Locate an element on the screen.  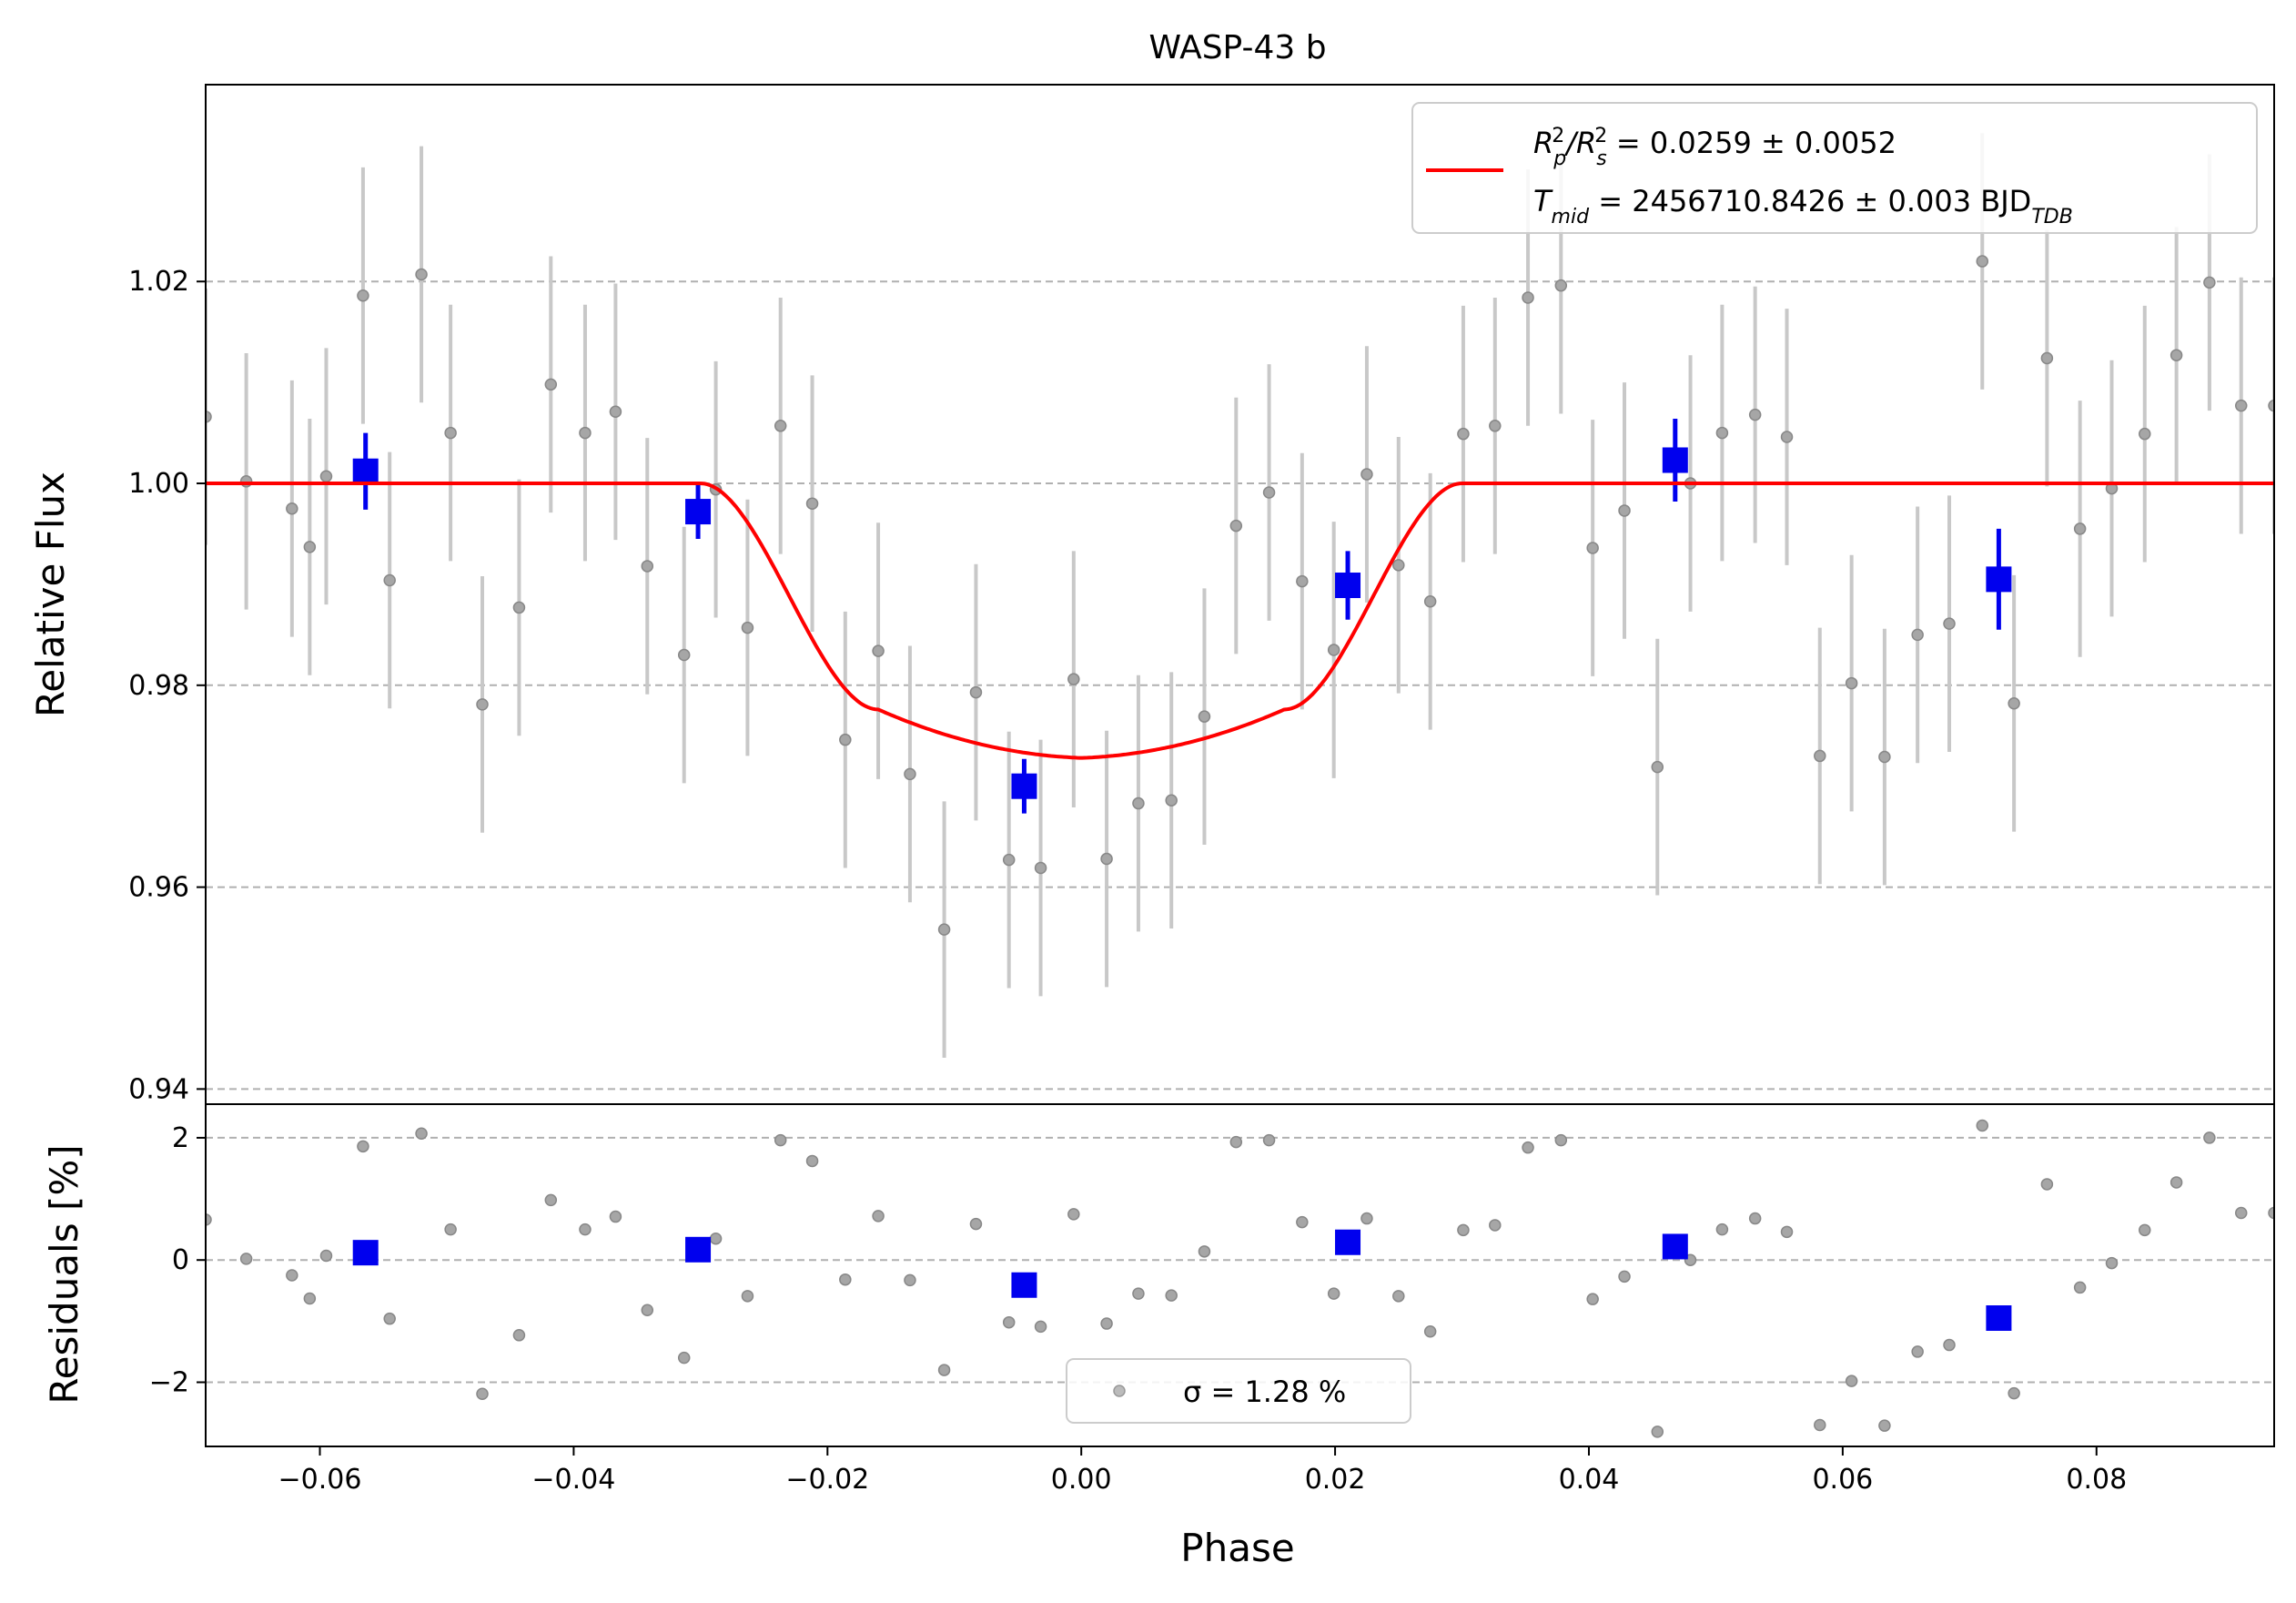
x-tick-label: 0.04 is located at coordinates (1590, 1480).